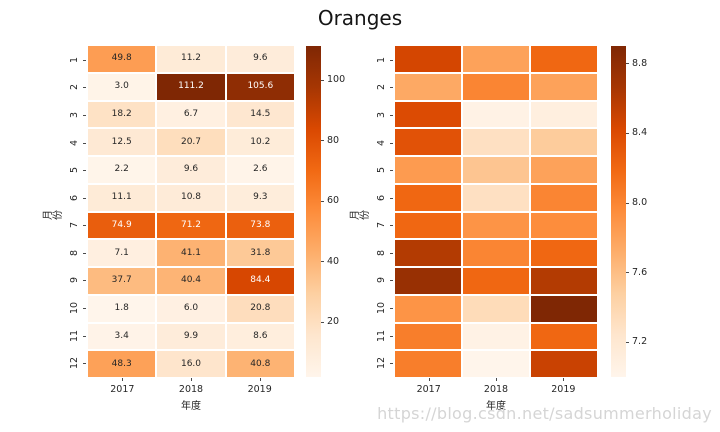  What do you see at coordinates (360, 18) in the screenshot?
I see `chart-title: Oranges` at bounding box center [360, 18].